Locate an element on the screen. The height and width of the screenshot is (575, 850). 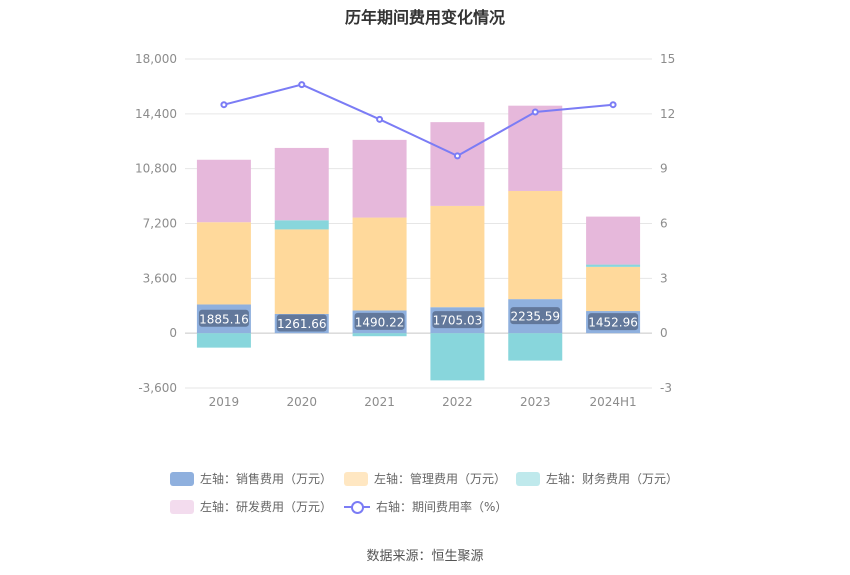
left-axis-tick-label: 3,600 is located at coordinates (160, 278).